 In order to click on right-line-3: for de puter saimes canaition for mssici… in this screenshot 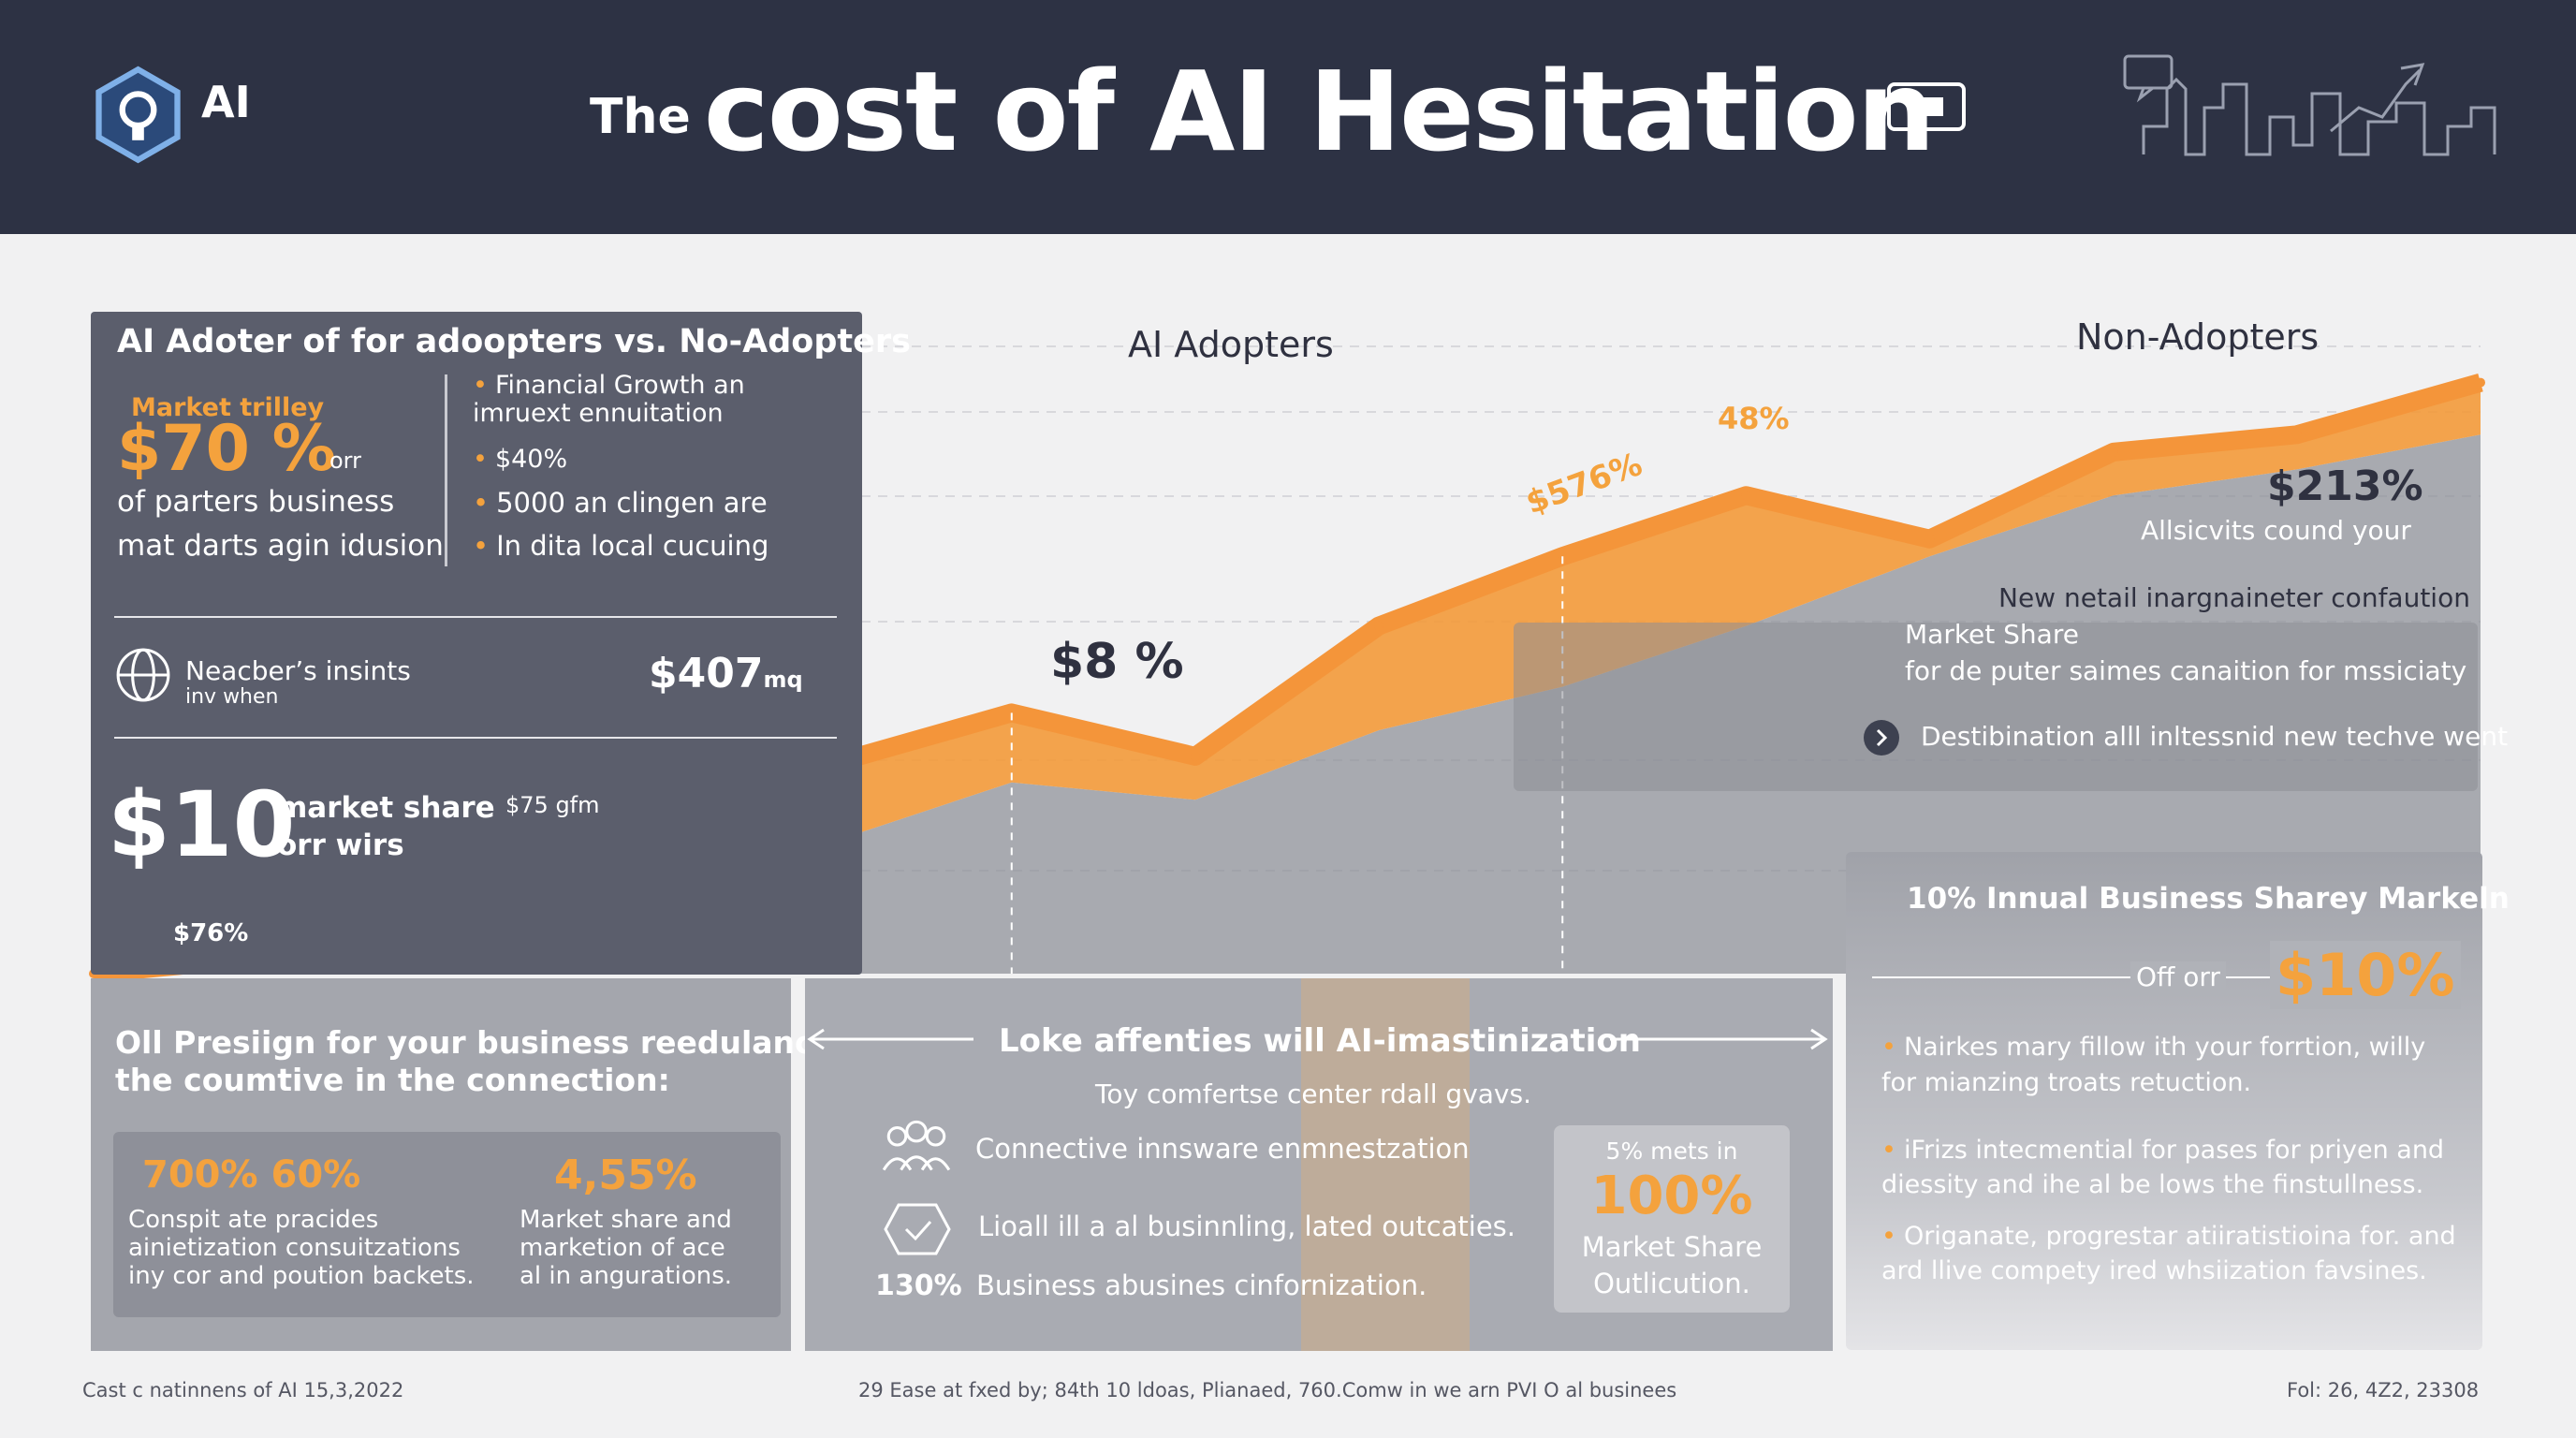, I will do `click(2186, 670)`.